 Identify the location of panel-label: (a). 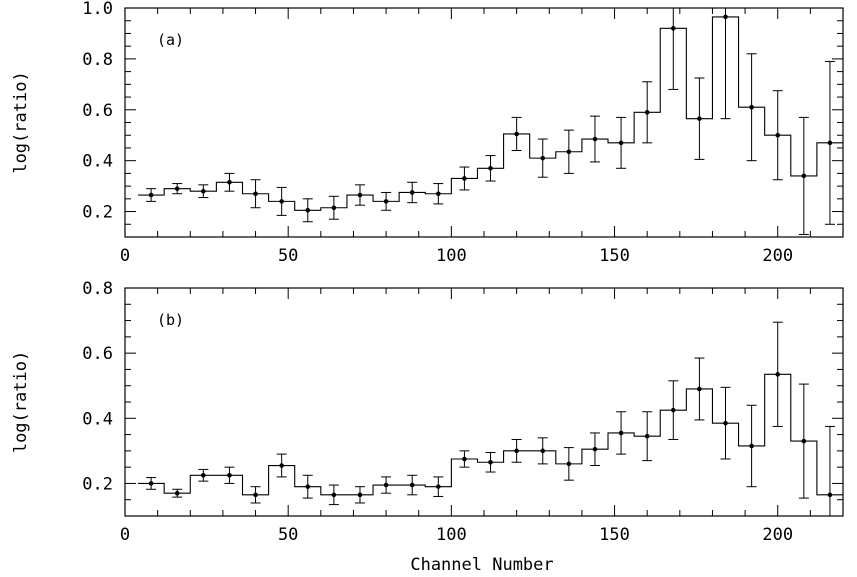
(170, 40).